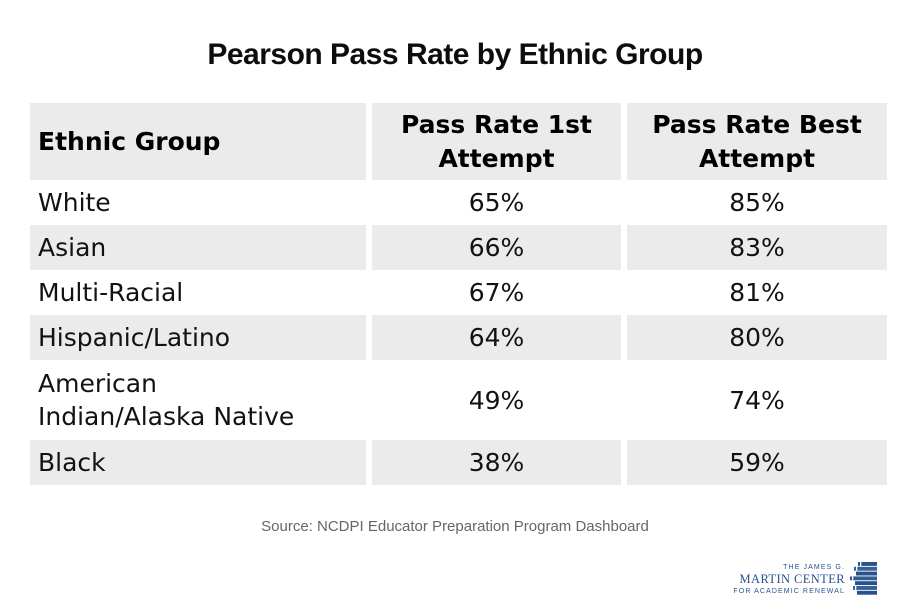 This screenshot has height=613, width=910. Describe the element at coordinates (493, 400) in the screenshot. I see `first-attempt-cell: 49%` at that location.